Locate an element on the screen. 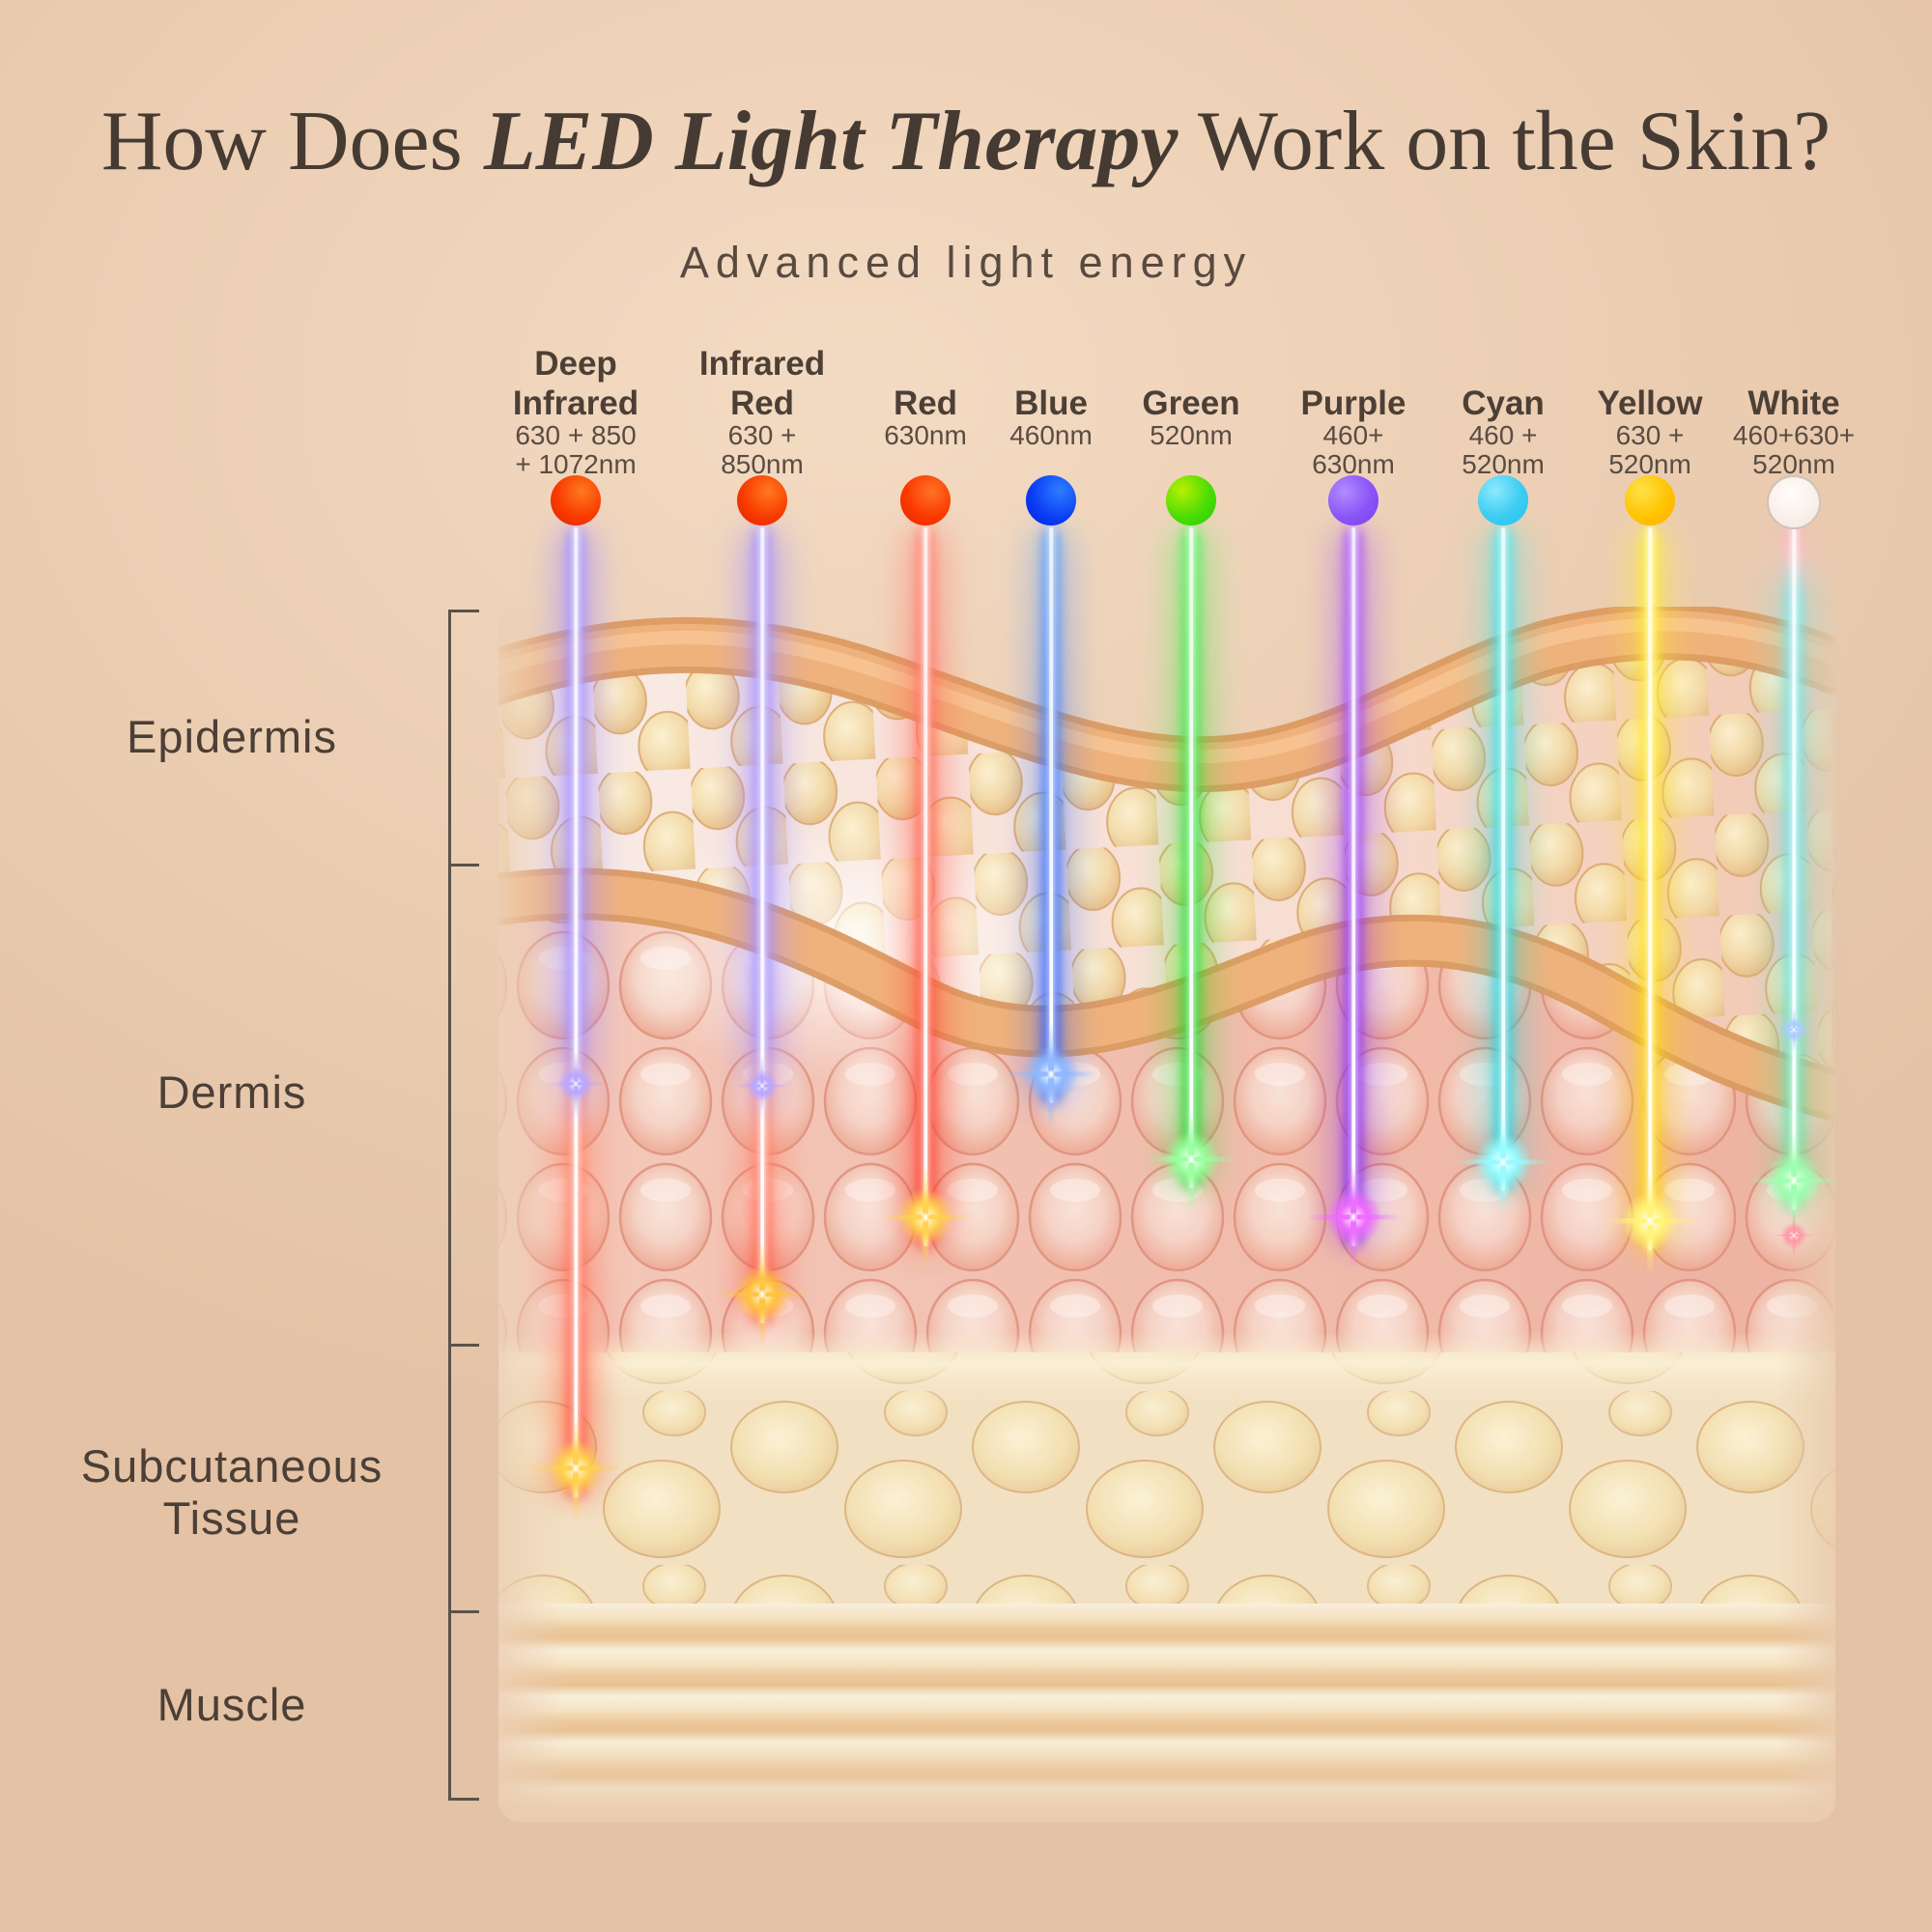 The width and height of the screenshot is (1932, 1932). light-wavelength: 630 +850nm is located at coordinates (762, 449).